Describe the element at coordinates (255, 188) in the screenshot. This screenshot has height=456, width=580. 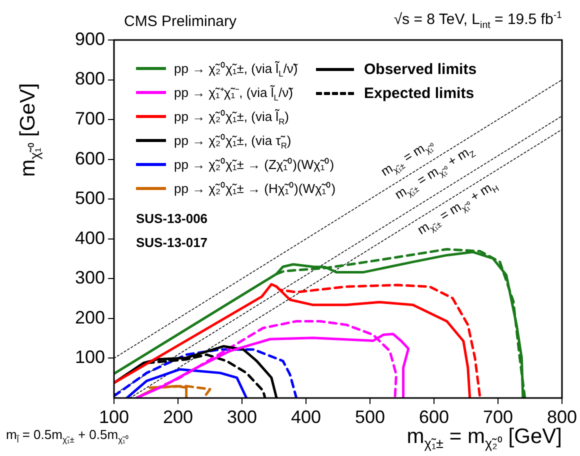
I see `legend-label: pp → χ̃₂⁰χ̃₁± → (Hχ̃₁⁰)(Wχ̃₁⁰)` at that location.